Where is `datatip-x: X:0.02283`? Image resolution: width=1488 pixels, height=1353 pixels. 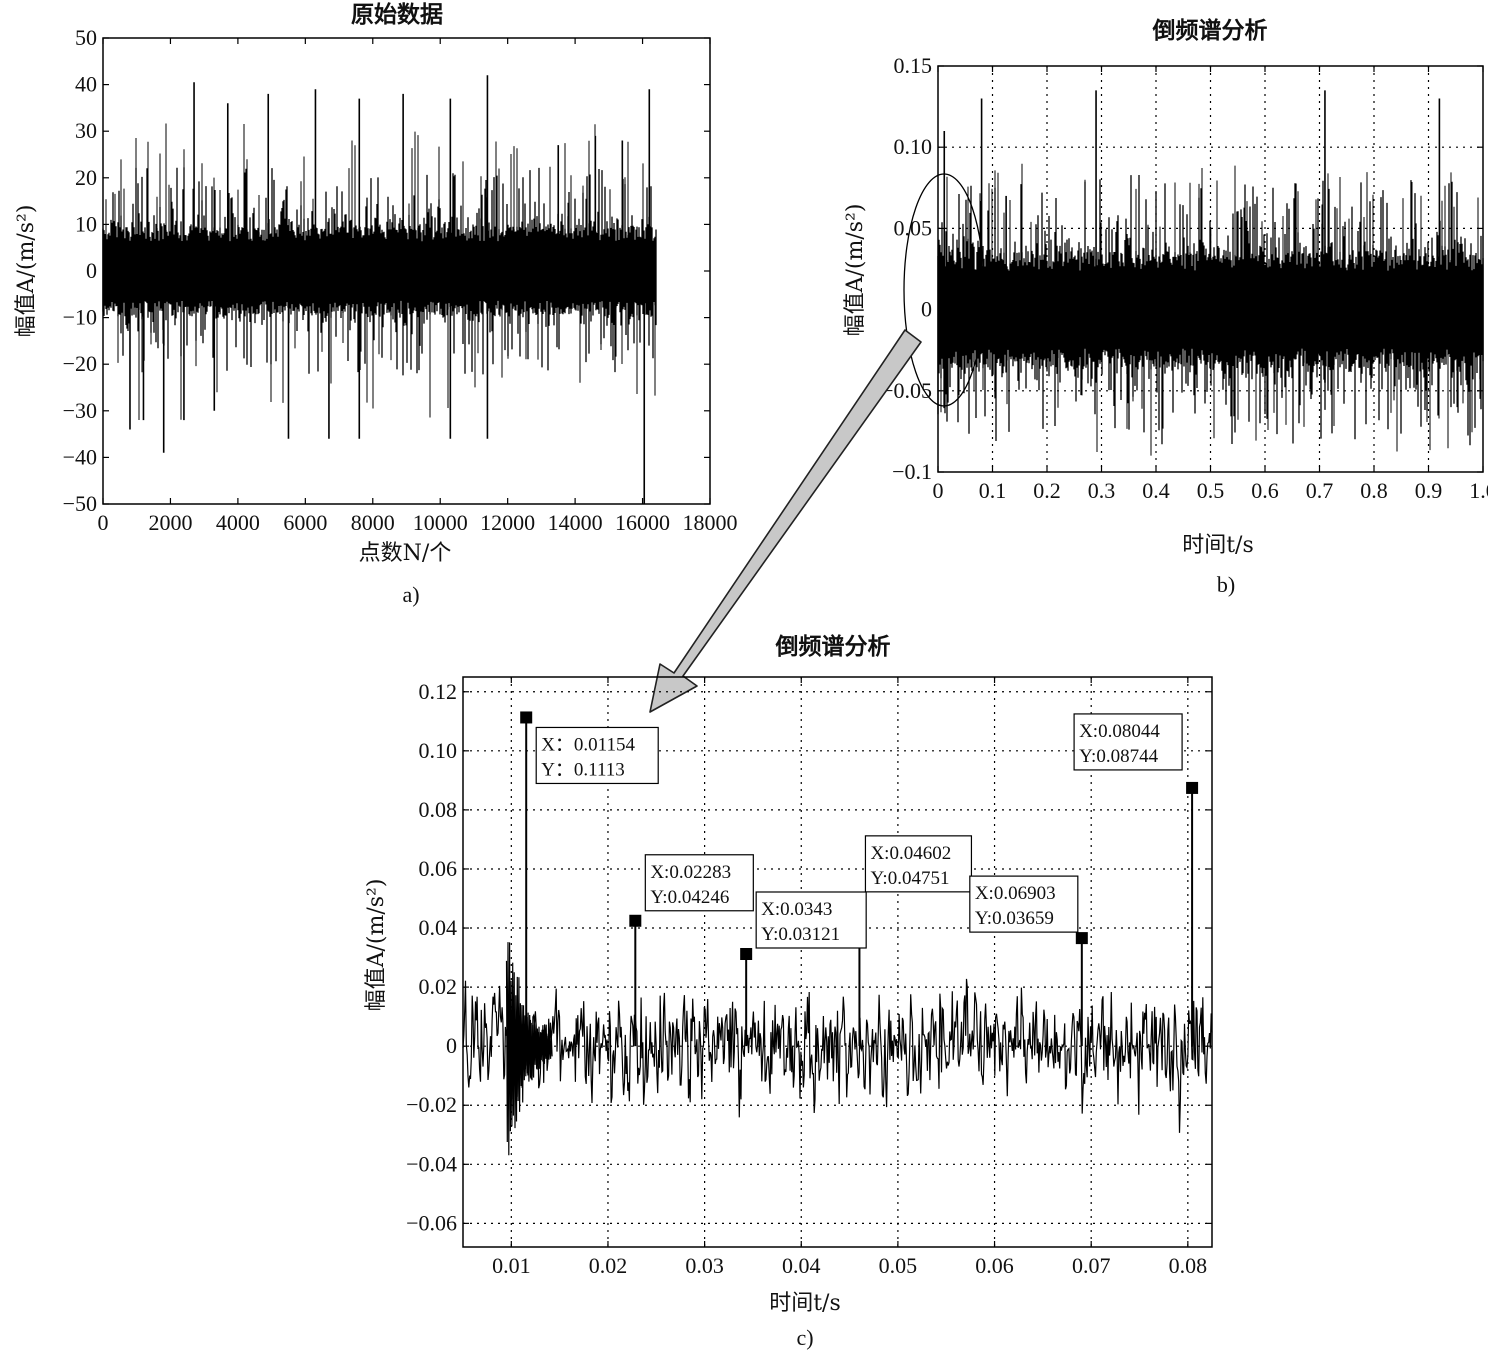 datatip-x: X:0.02283 is located at coordinates (690, 872).